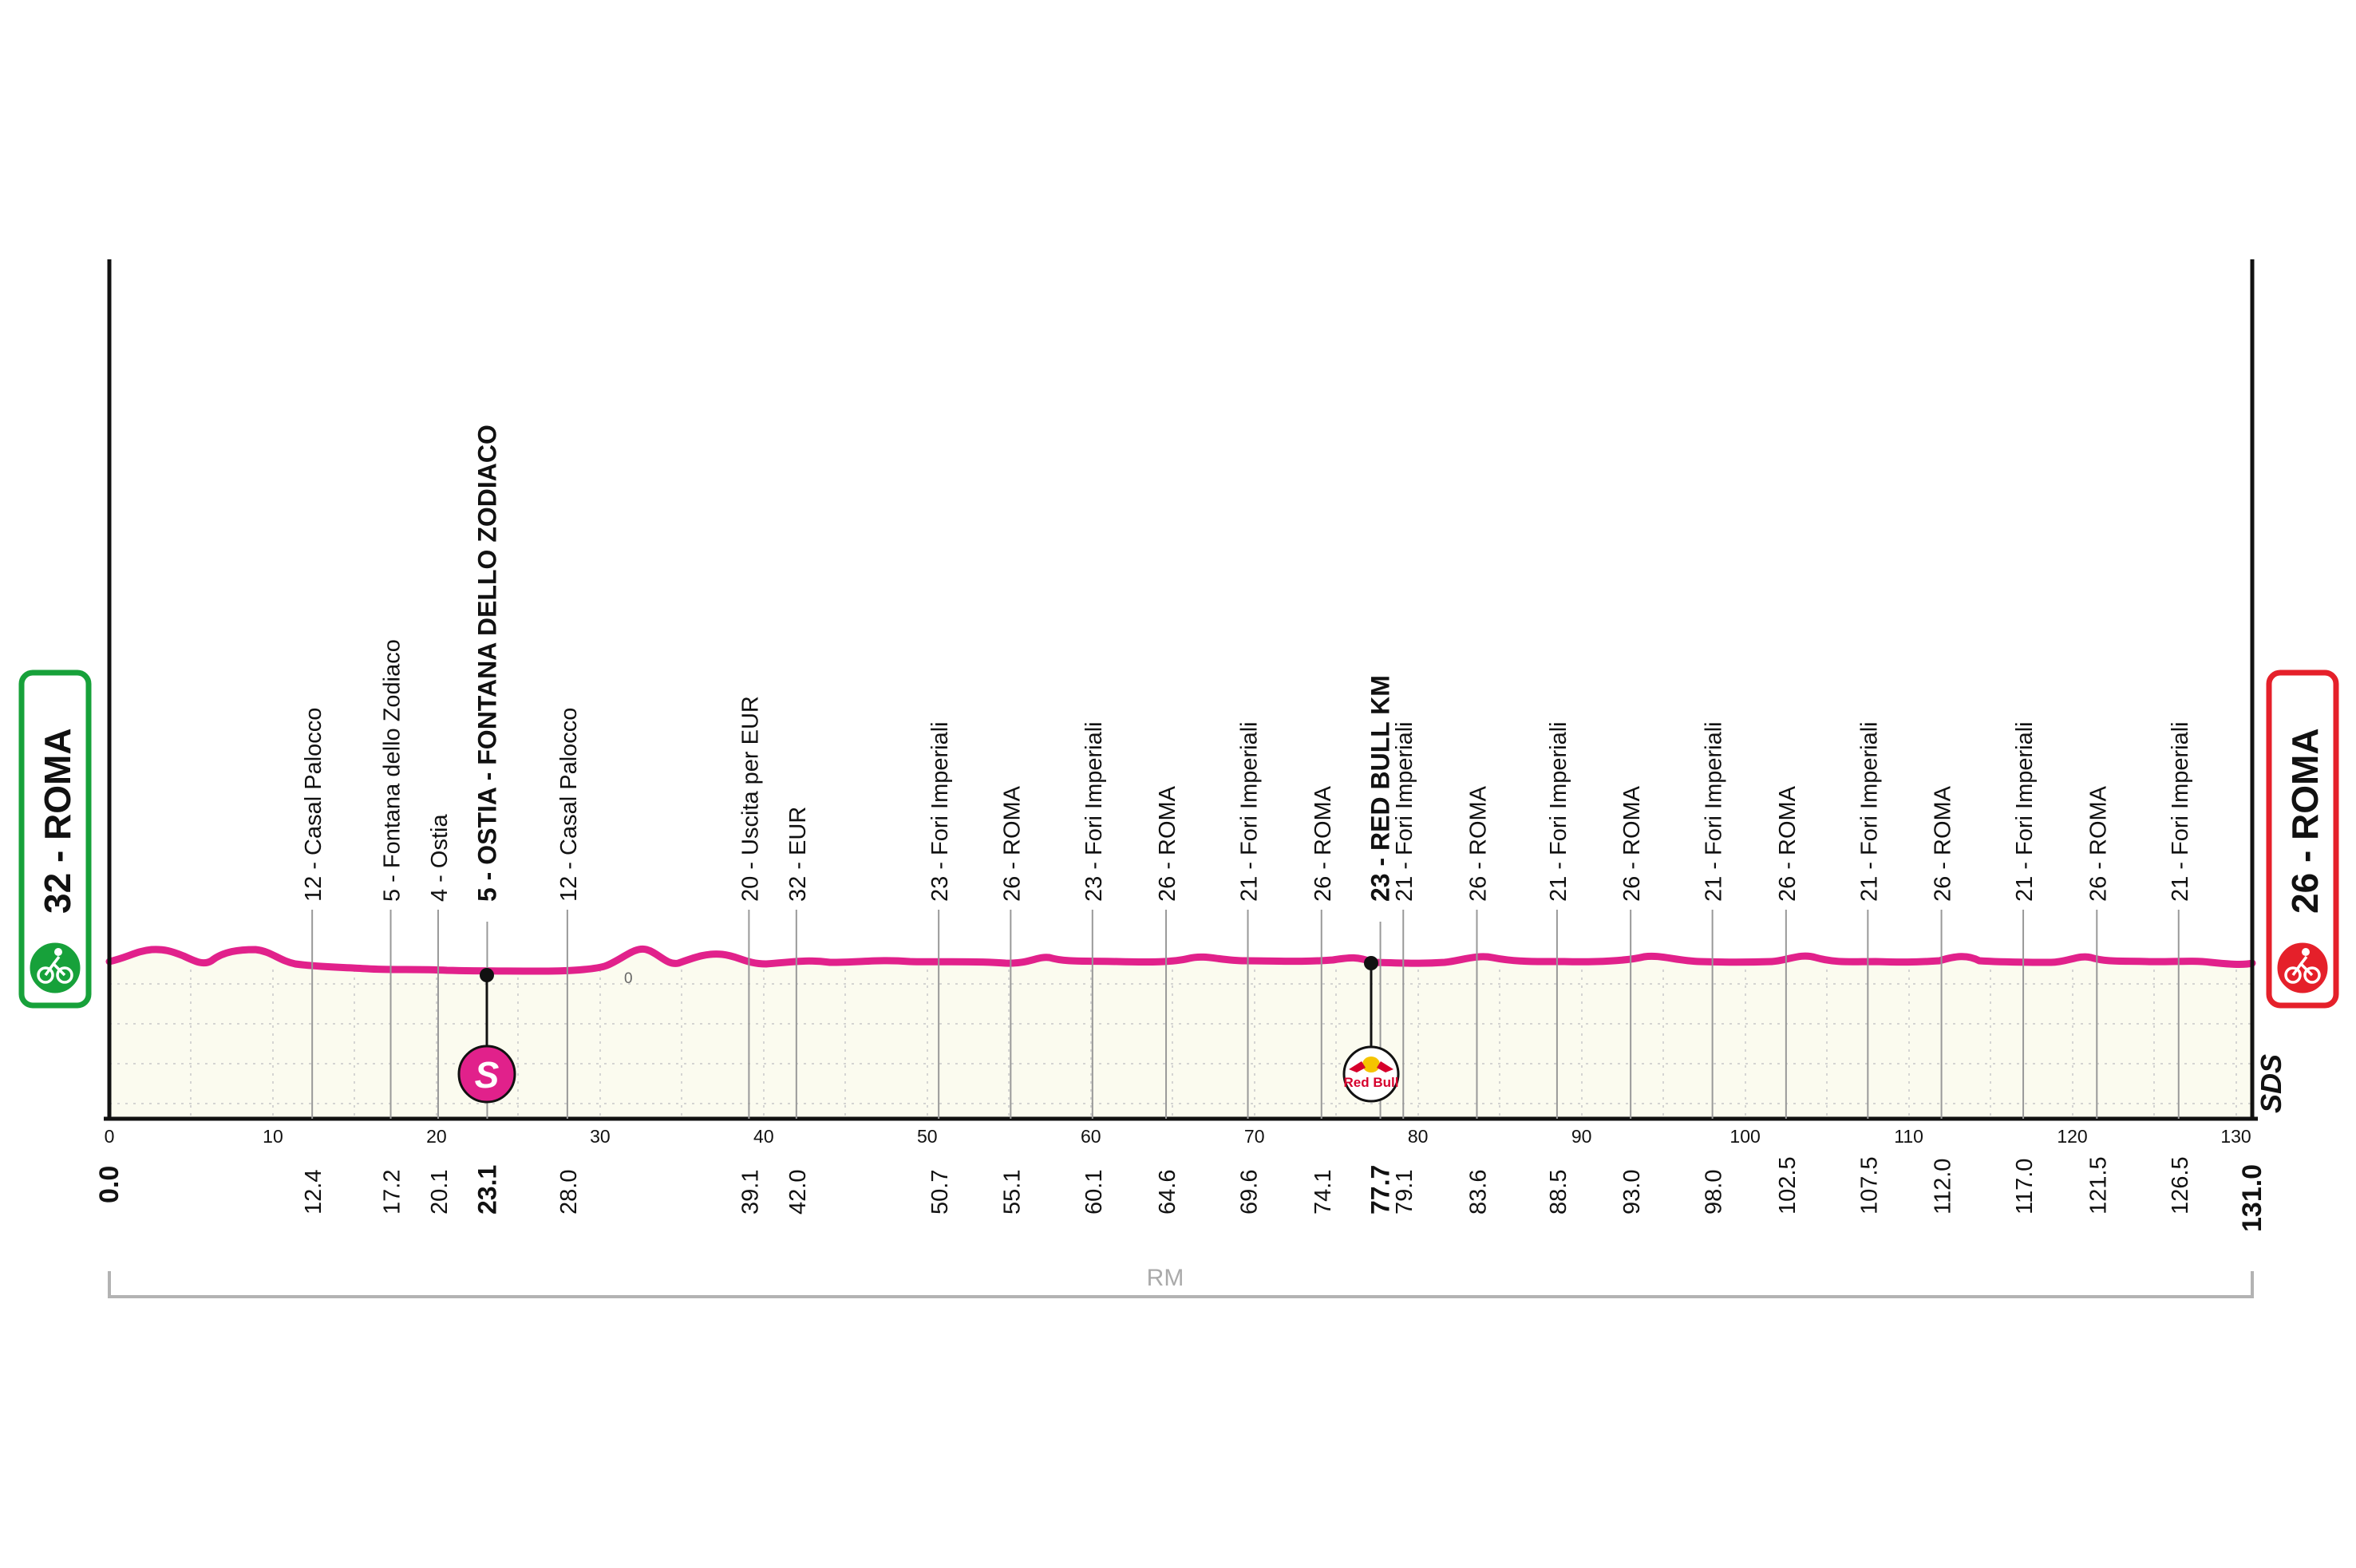  What do you see at coordinates (763, 1136) in the screenshot?
I see `axis-tick-label: 40` at bounding box center [763, 1136].